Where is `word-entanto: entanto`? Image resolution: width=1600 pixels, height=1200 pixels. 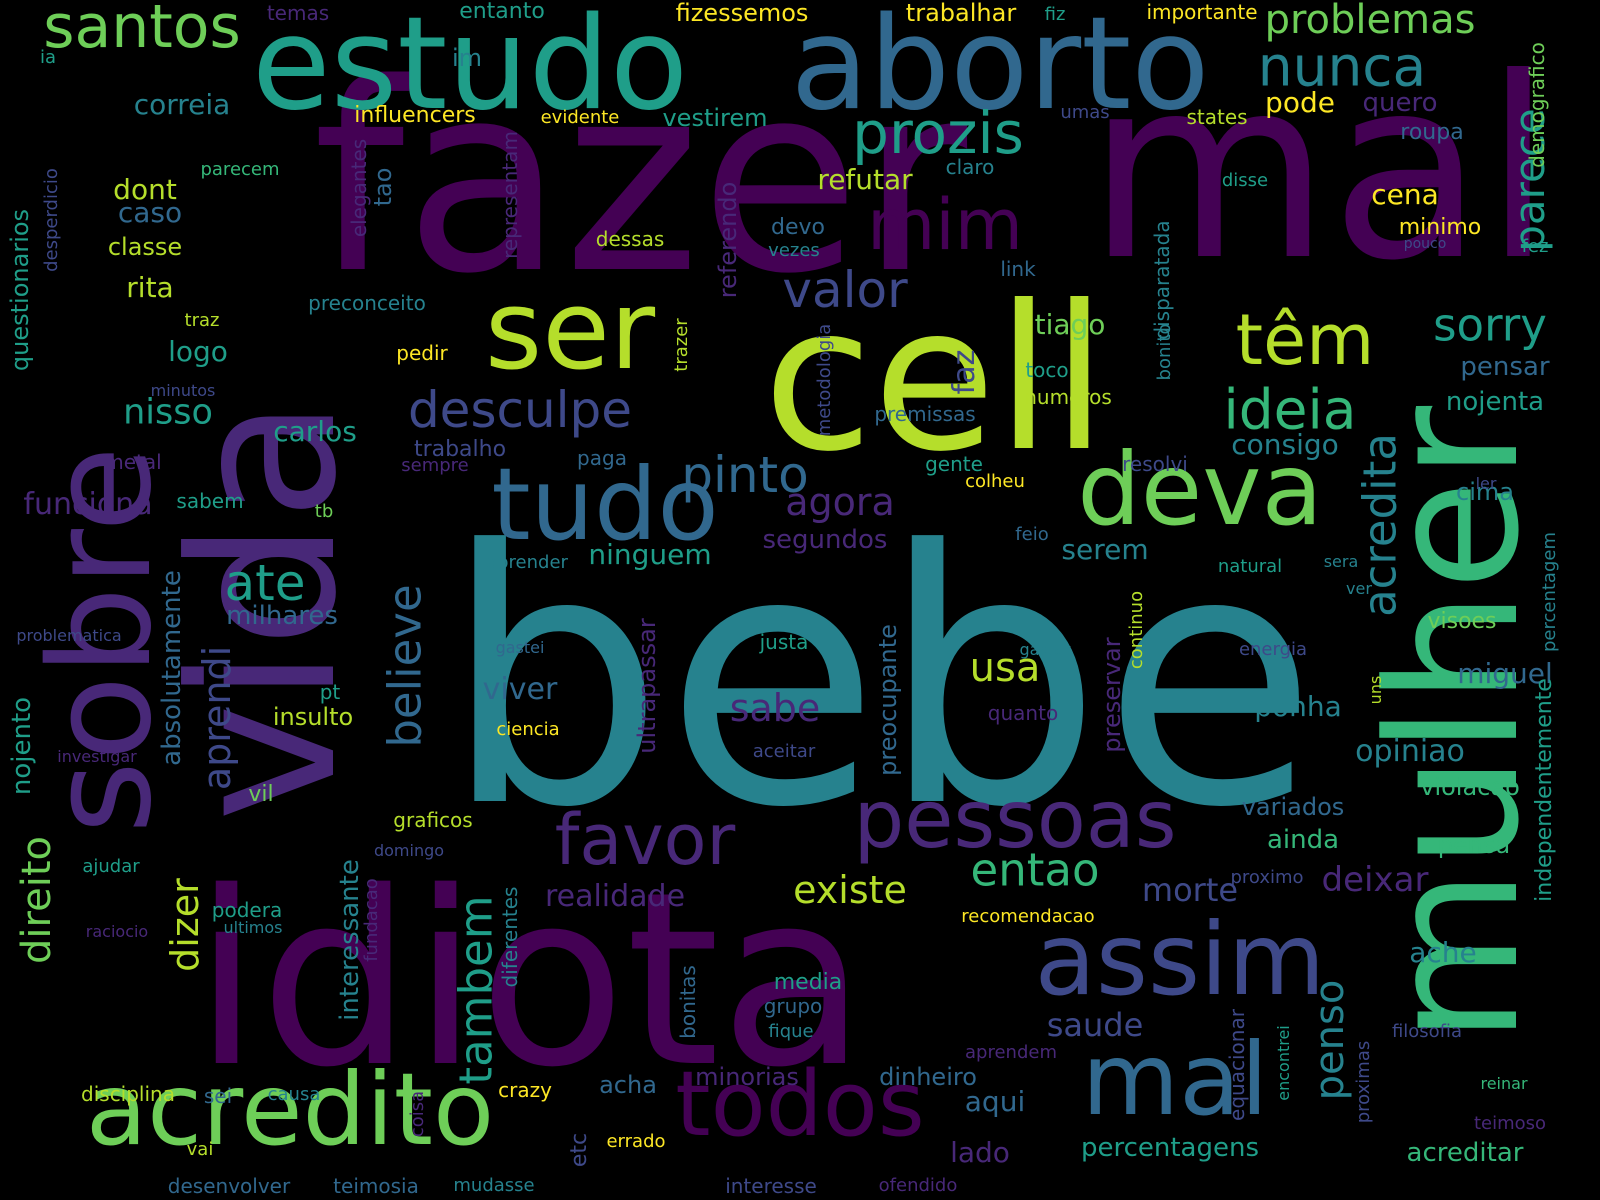 word-entanto: entanto is located at coordinates (502, 12).